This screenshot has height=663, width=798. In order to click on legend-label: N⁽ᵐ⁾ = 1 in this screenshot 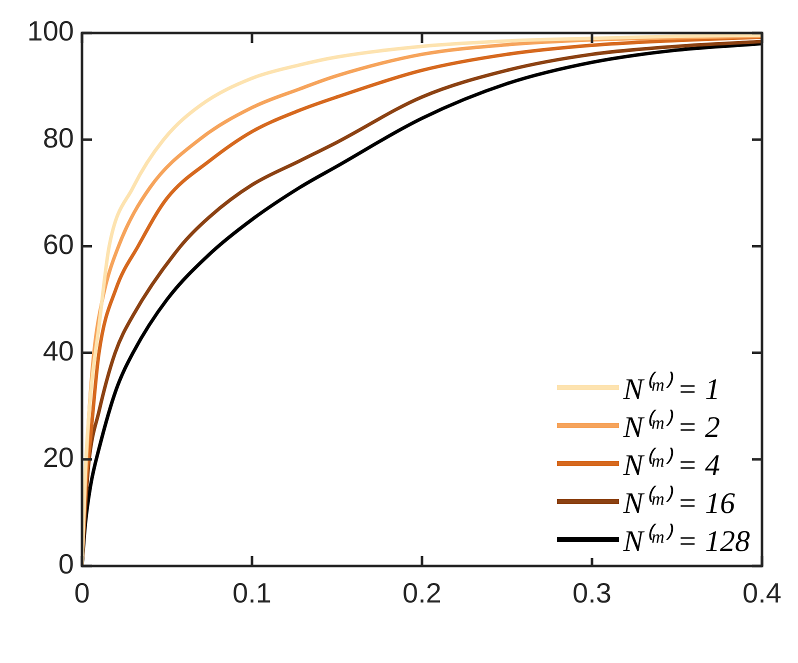, I will do `click(671, 389)`.